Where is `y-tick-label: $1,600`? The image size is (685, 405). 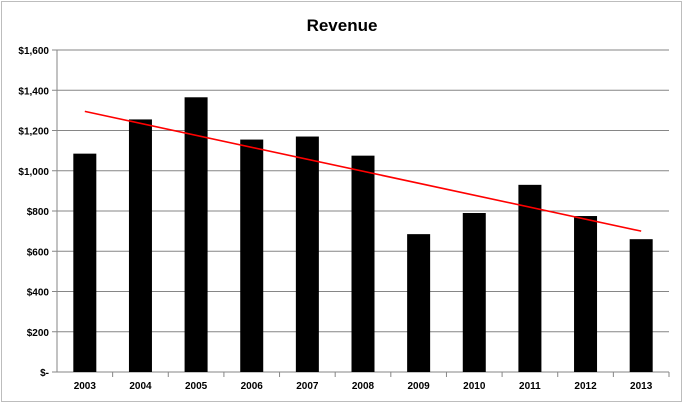 y-tick-label: $1,600 is located at coordinates (33, 51).